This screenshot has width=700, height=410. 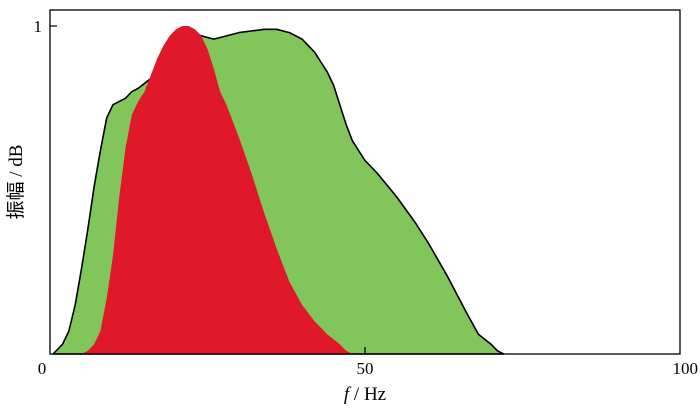 What do you see at coordinates (42, 368) in the screenshot?
I see `x-tick-label: 0` at bounding box center [42, 368].